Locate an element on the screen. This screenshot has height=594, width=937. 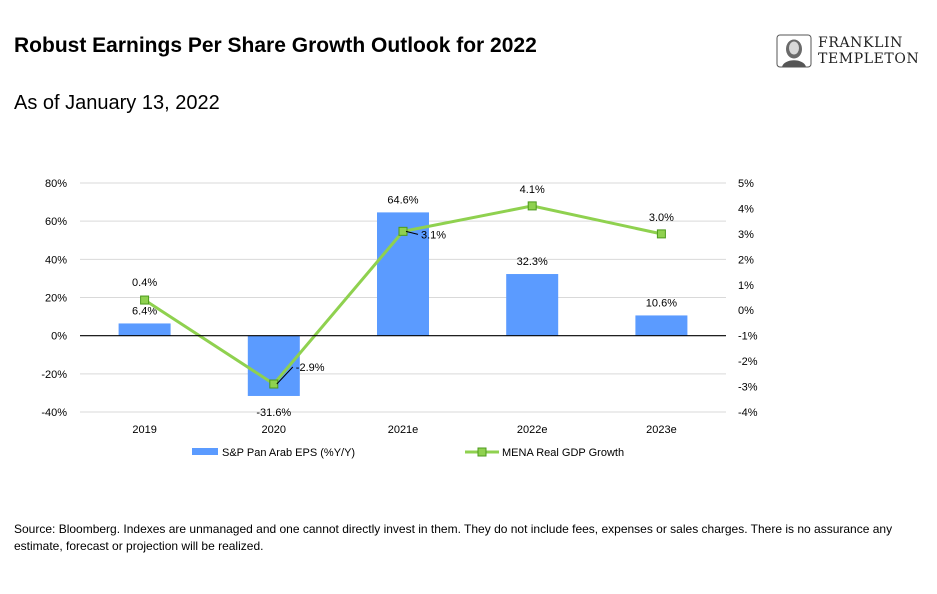
franklin-templeton-logo: FRANKLIN TEMPLETON is located at coordinates (851, 52).